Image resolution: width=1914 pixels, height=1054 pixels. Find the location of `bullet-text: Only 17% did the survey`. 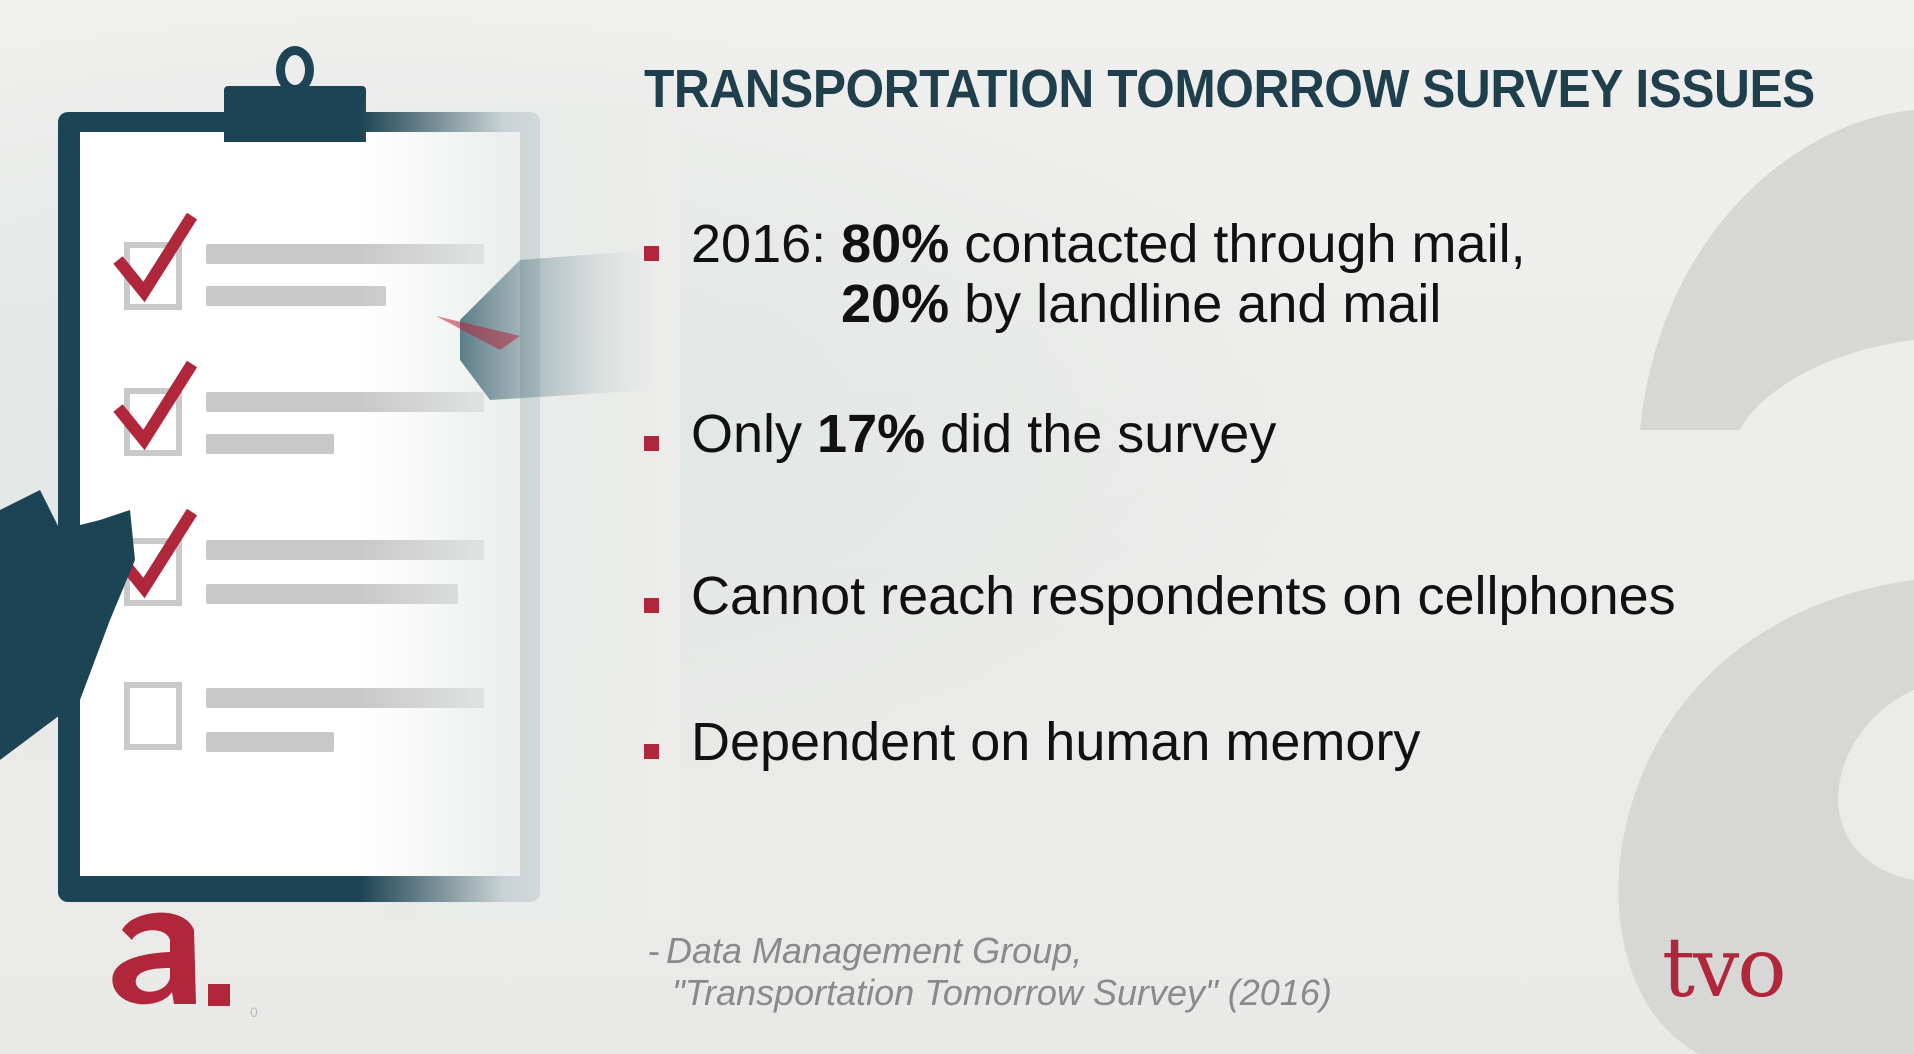

bullet-text: Only 17% did the survey is located at coordinates (983, 434).